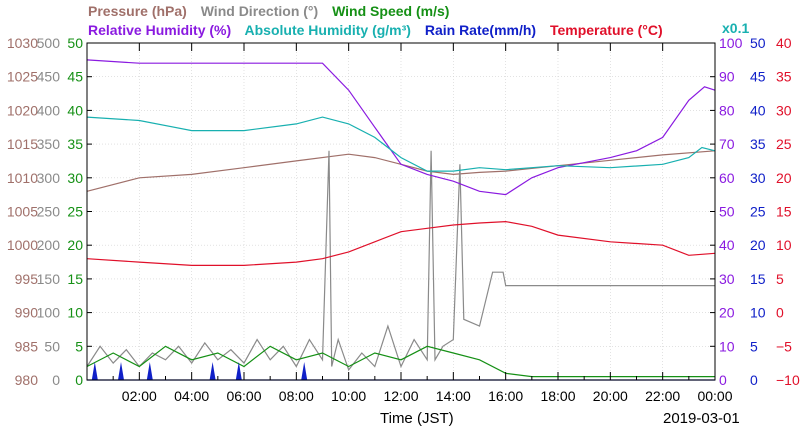 Image resolution: width=800 pixels, height=434 pixels. Describe the element at coordinates (735, 28) in the screenshot. I see `legend-multiplier: x0.1` at that location.